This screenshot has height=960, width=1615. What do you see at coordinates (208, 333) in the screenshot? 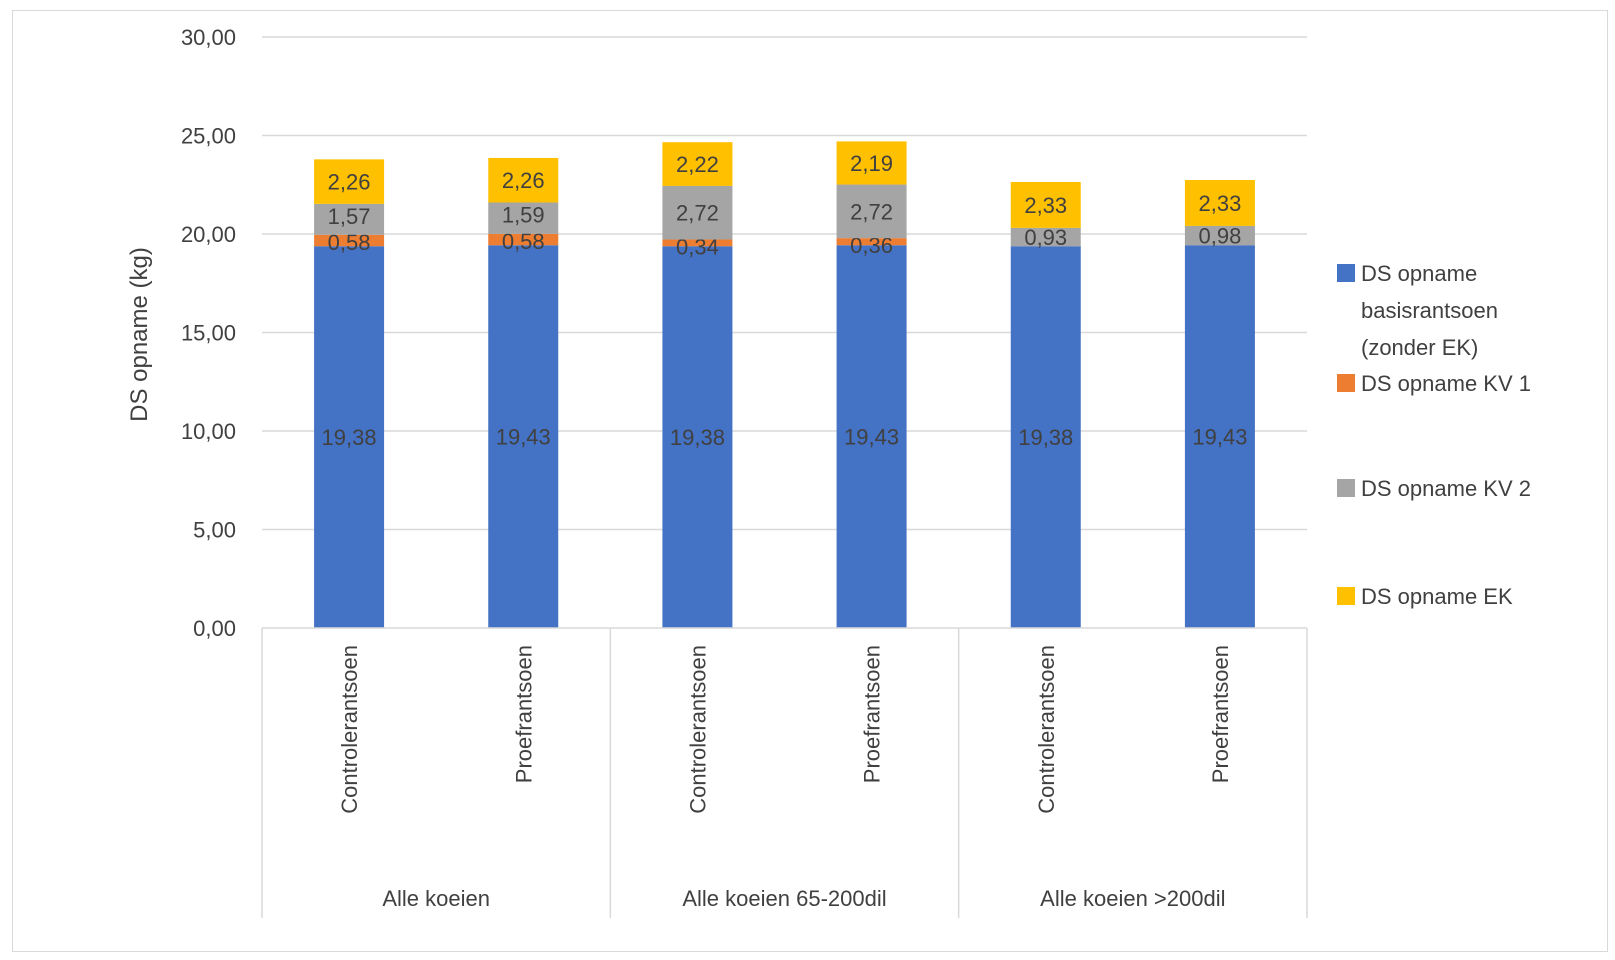
I see `y-tick-label: 15,00` at bounding box center [208, 333].